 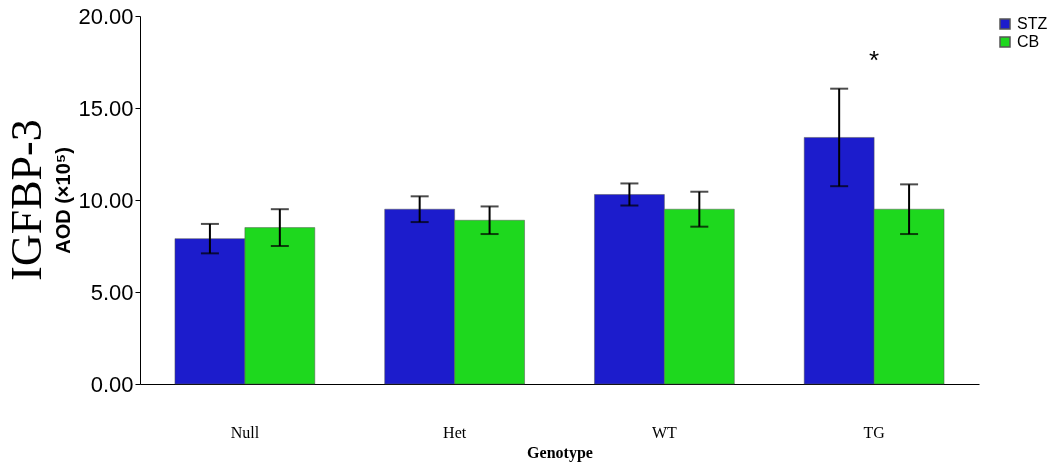 What do you see at coordinates (664, 432) in the screenshot?
I see `x-tick-label: WT` at bounding box center [664, 432].